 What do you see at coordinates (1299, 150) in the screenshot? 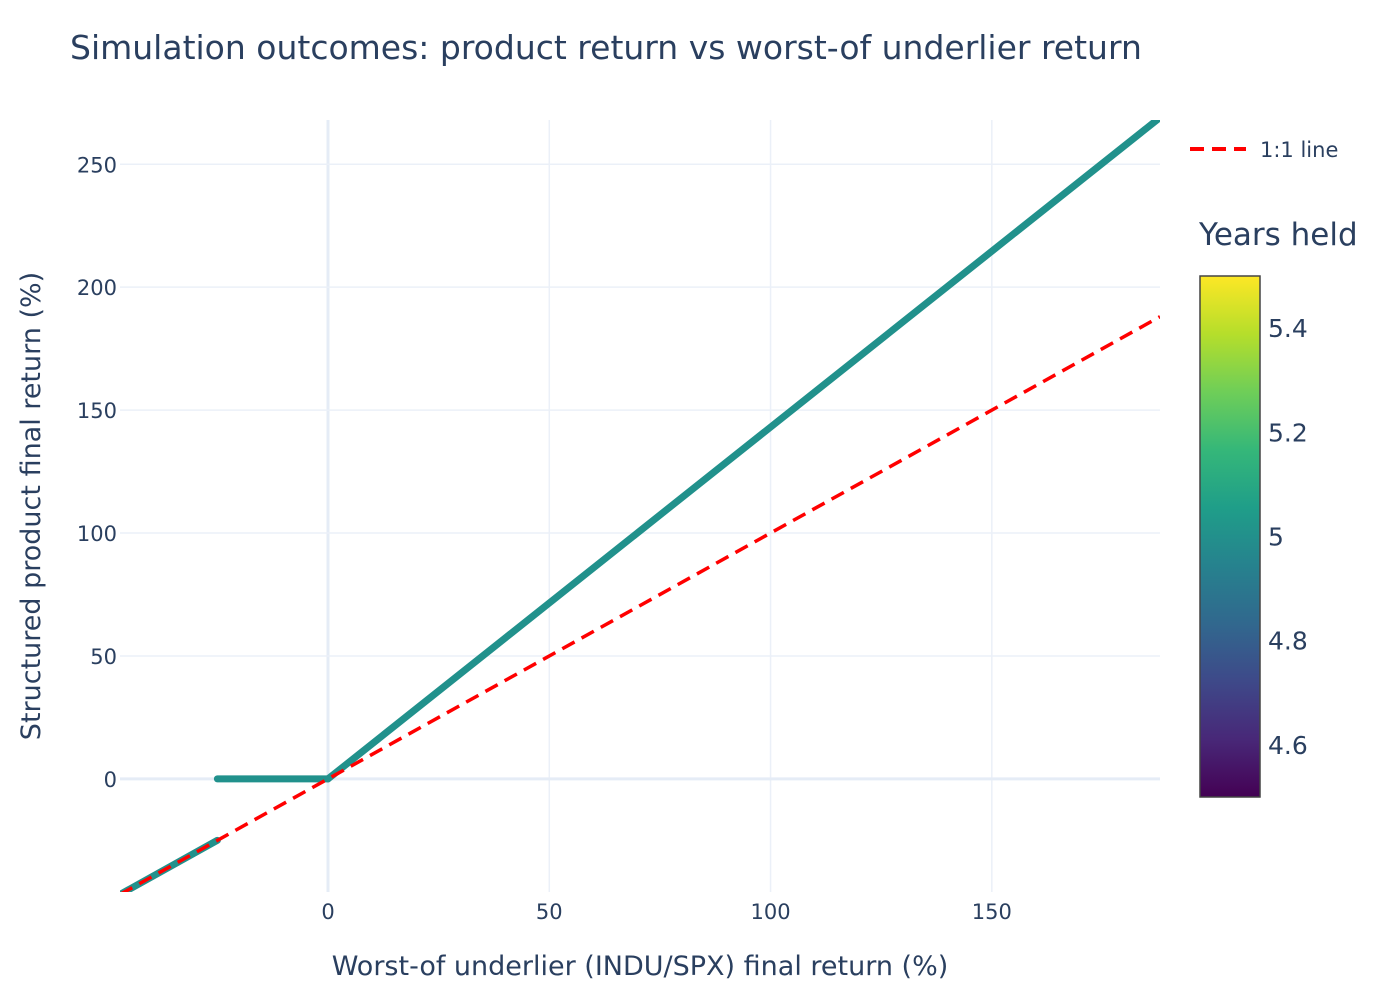
I see `legend-item-identity-line: 1:1 line` at bounding box center [1299, 150].